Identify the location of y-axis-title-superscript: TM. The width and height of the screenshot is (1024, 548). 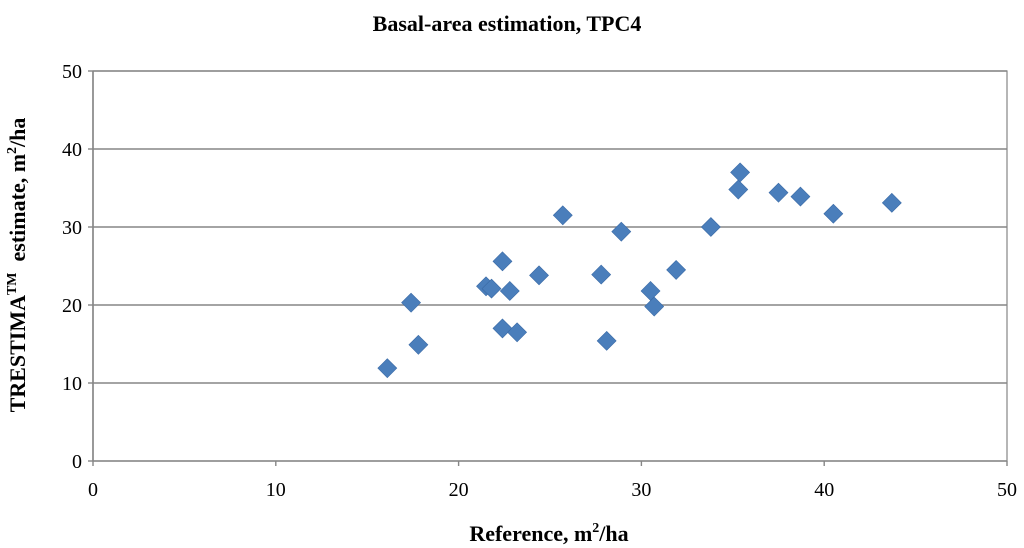
(12, 283).